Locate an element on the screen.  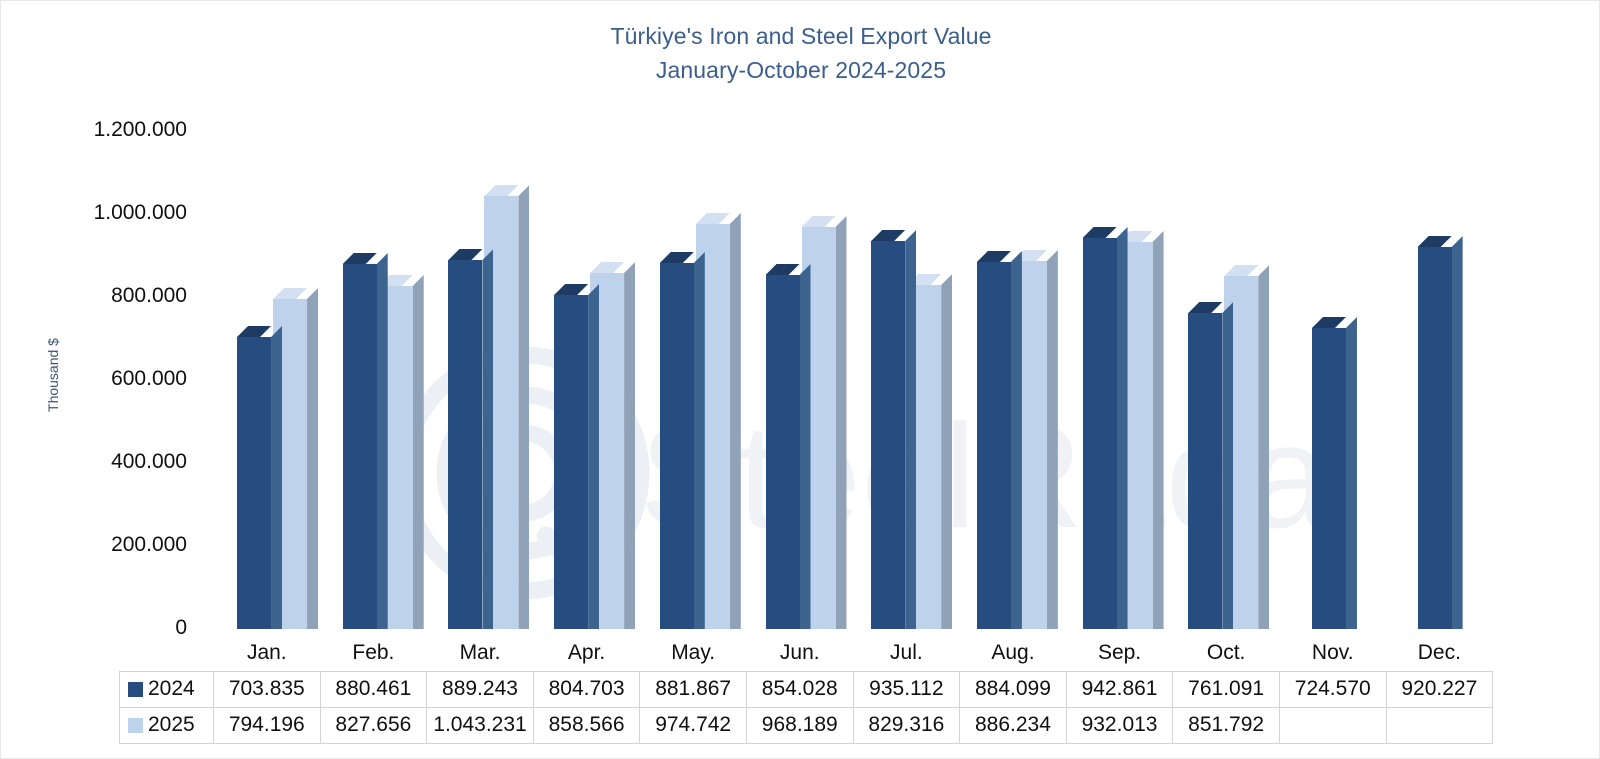
table-col-header-jan: Jan. is located at coordinates (267, 653).